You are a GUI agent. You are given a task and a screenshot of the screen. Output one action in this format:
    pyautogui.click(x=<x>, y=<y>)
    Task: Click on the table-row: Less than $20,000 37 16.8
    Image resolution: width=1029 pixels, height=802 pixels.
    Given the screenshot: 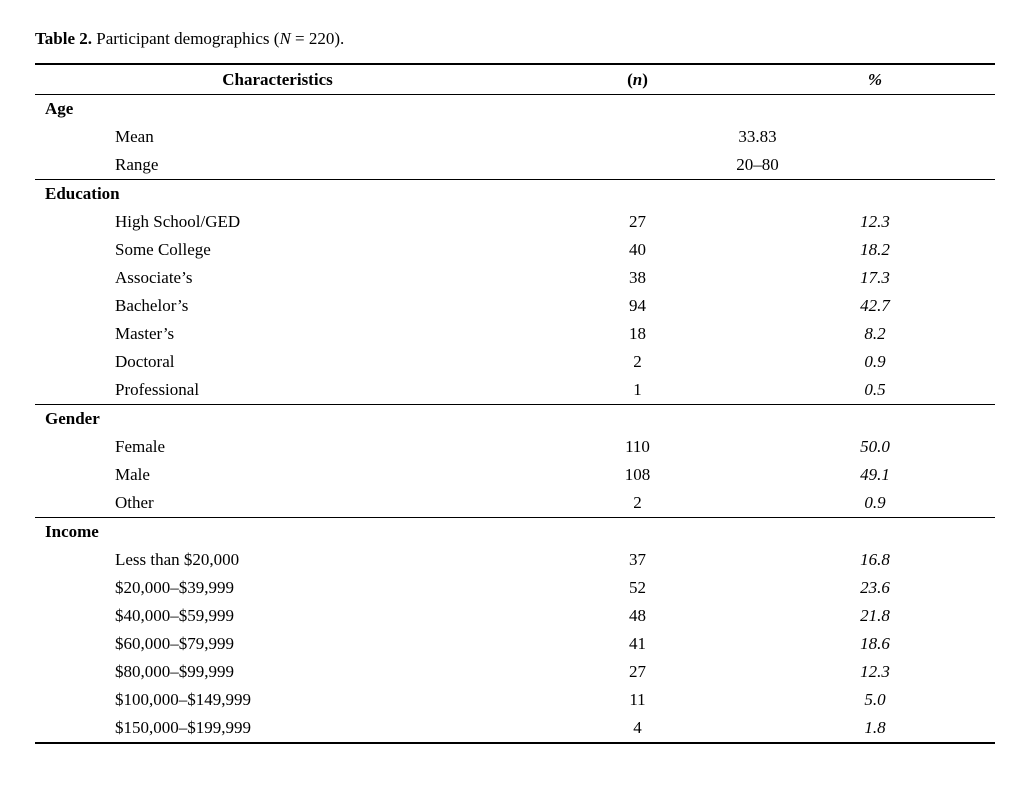 What is the action you would take?
    pyautogui.click(x=515, y=560)
    